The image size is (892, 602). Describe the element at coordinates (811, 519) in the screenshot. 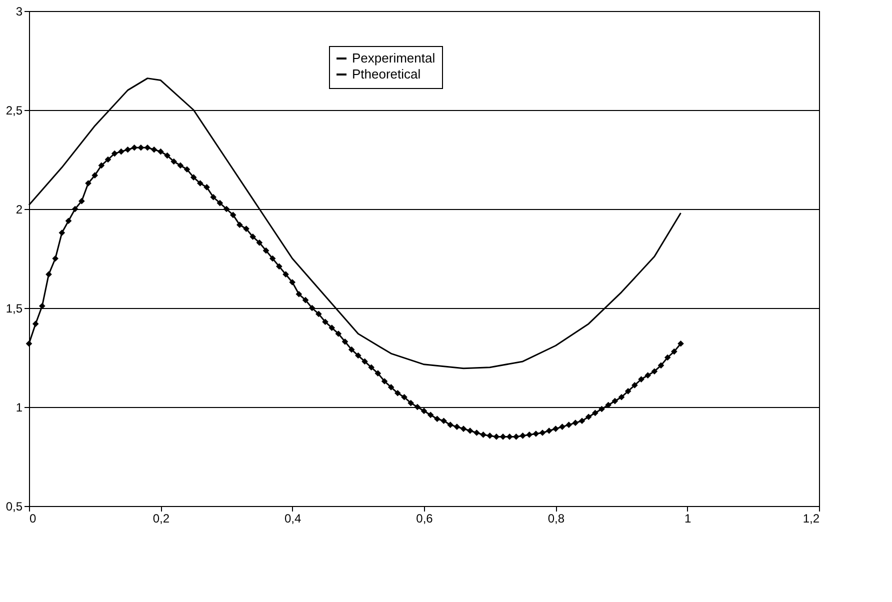

I see `x-tick-label: 1,2` at that location.